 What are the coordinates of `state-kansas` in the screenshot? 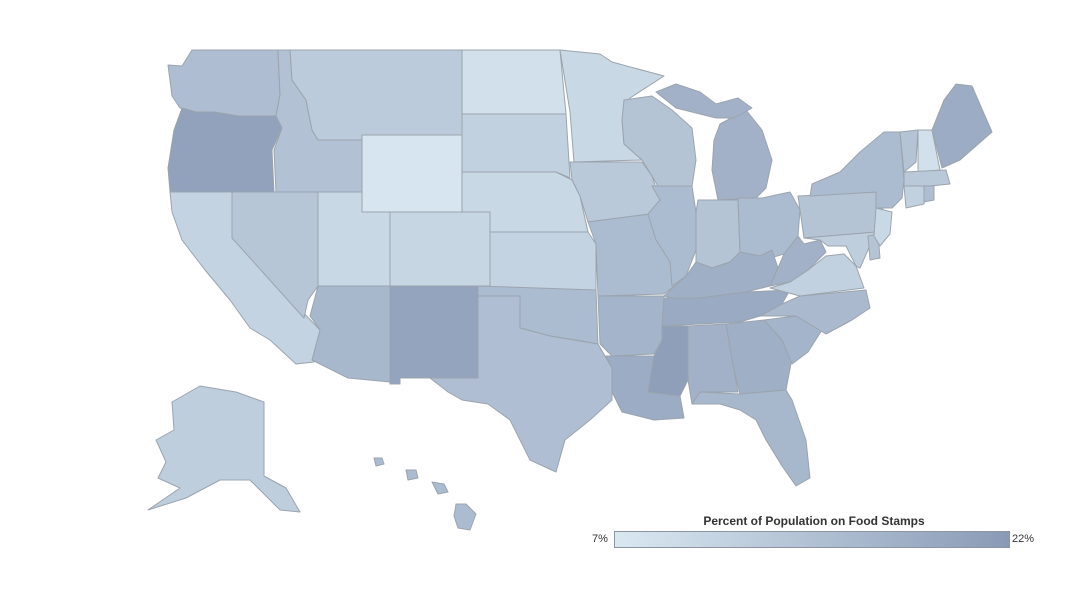 It's located at (543, 261).